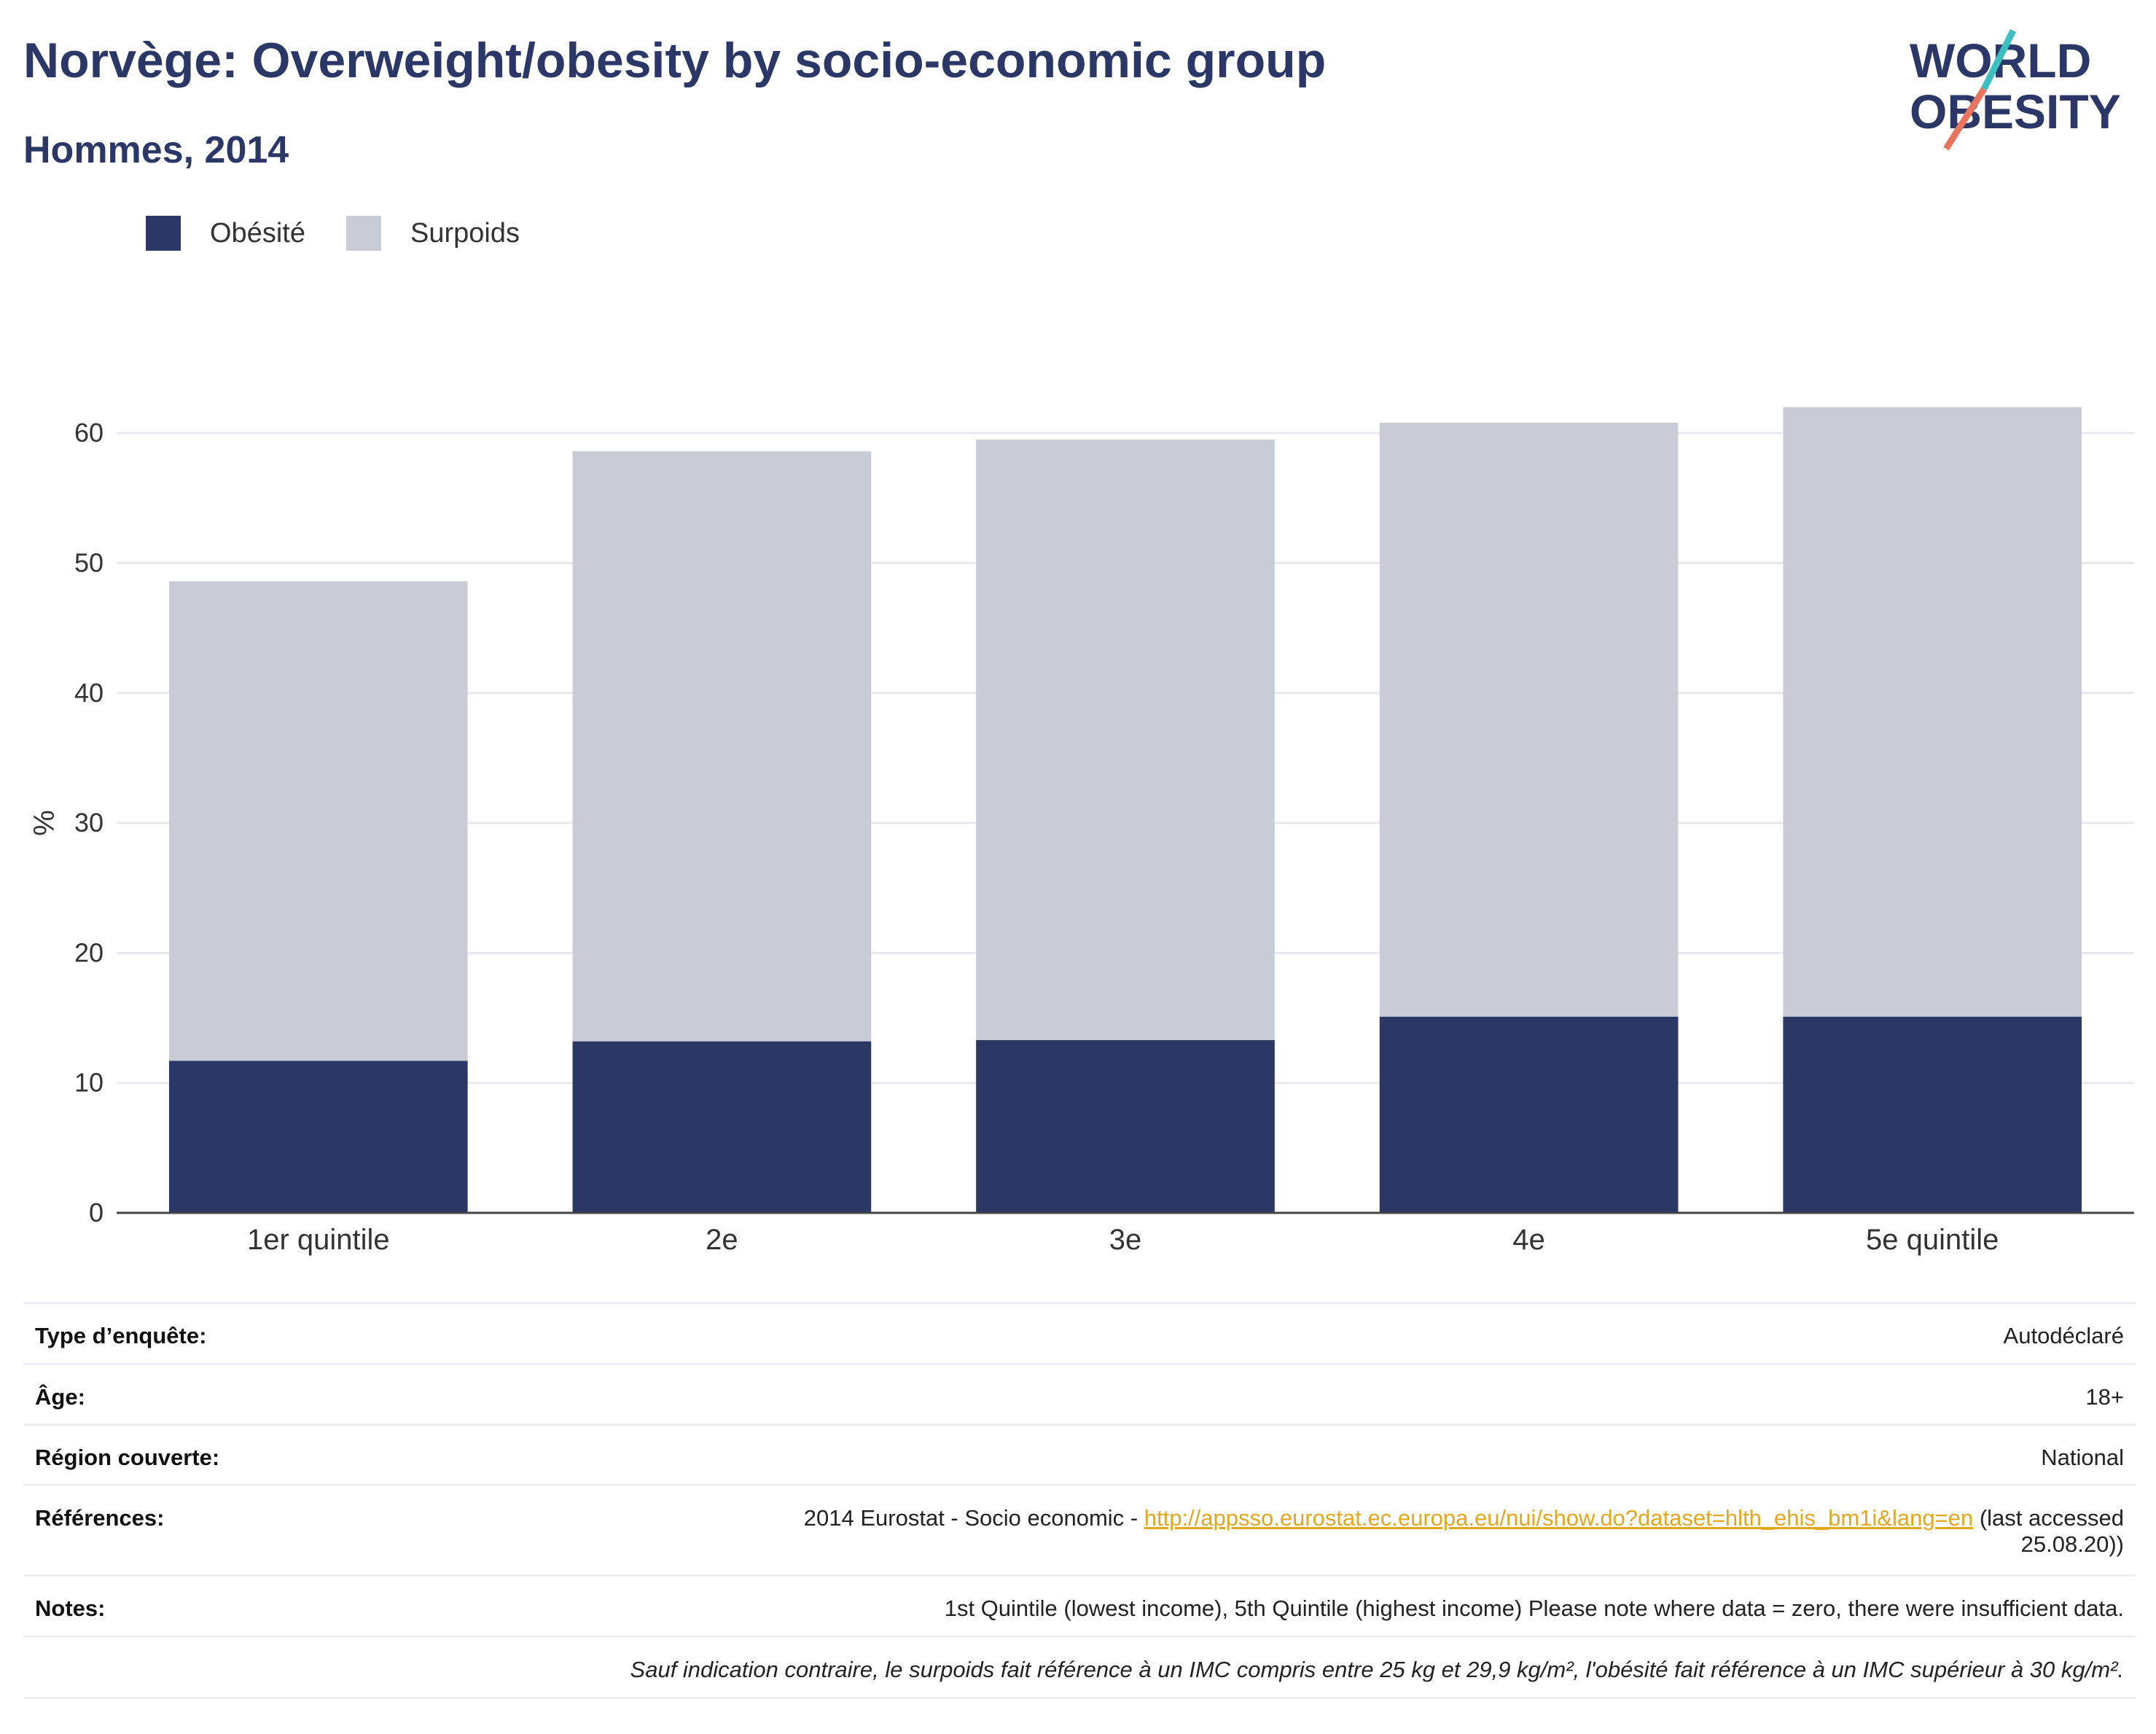 The width and height of the screenshot is (2156, 1734). Describe the element at coordinates (363, 234) in the screenshot. I see `legend-swatch-overweight` at that location.